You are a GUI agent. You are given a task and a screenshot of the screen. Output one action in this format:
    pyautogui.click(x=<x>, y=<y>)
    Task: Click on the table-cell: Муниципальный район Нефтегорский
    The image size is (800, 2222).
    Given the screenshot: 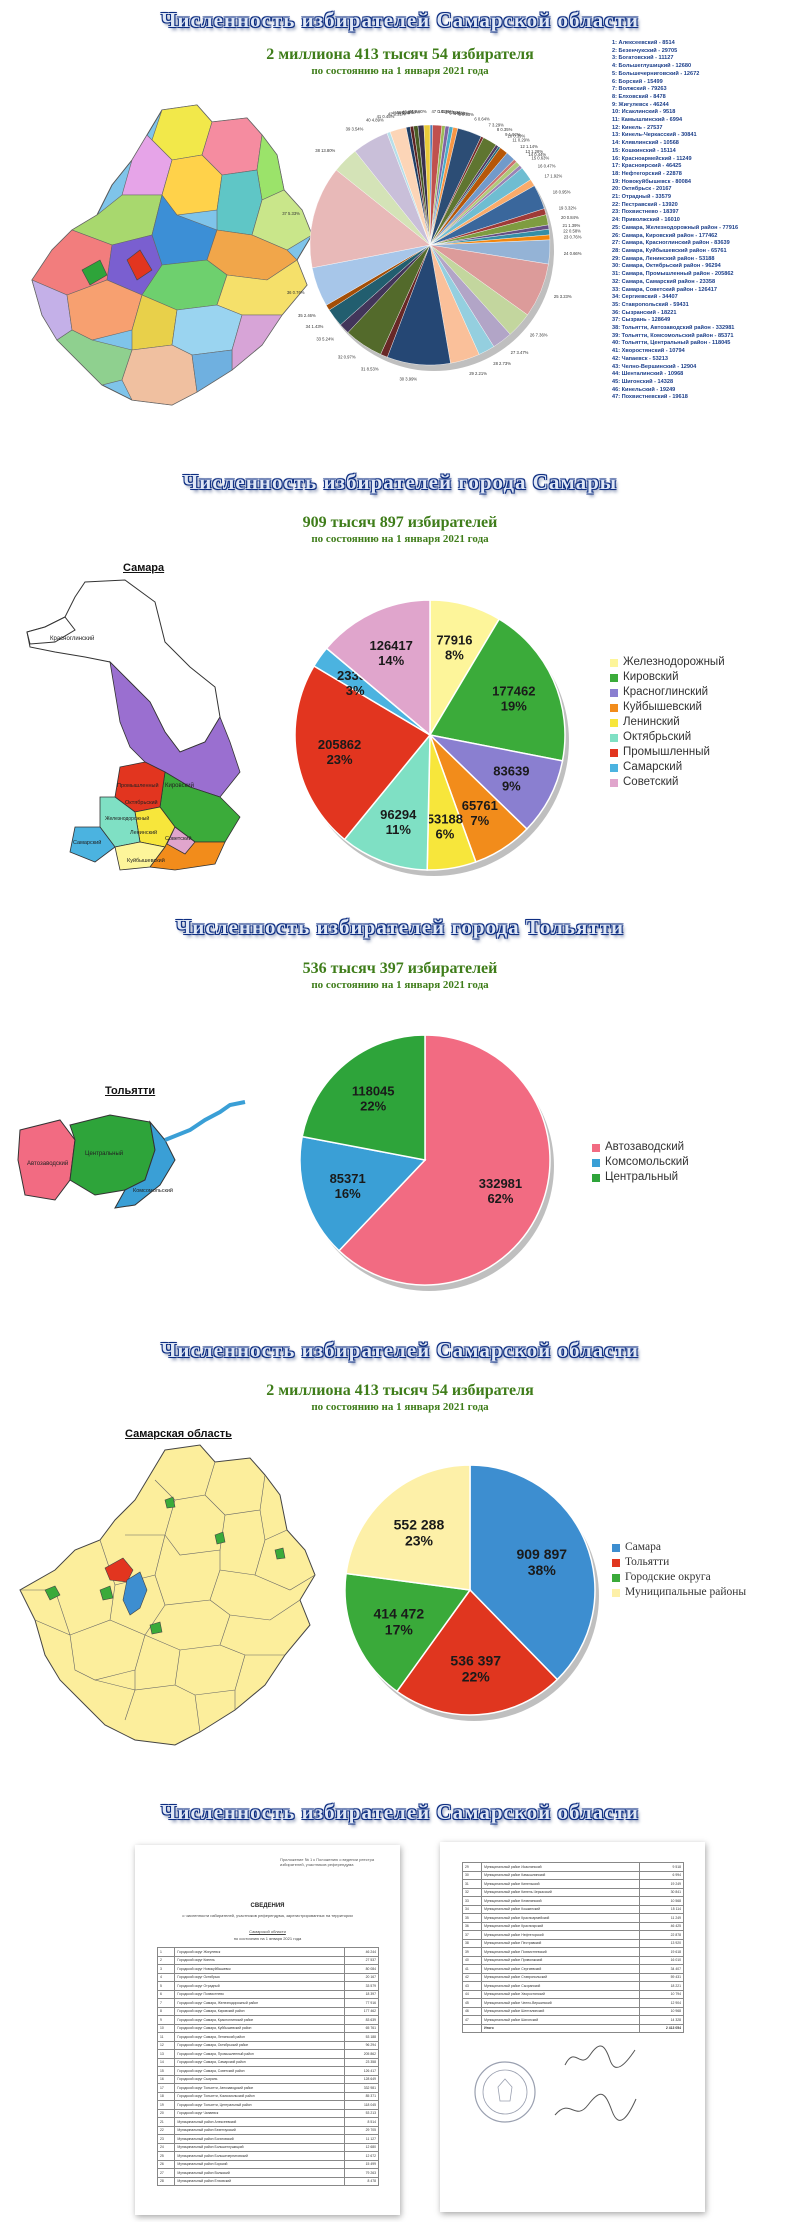 What is the action you would take?
    pyautogui.click(x=561, y=1935)
    